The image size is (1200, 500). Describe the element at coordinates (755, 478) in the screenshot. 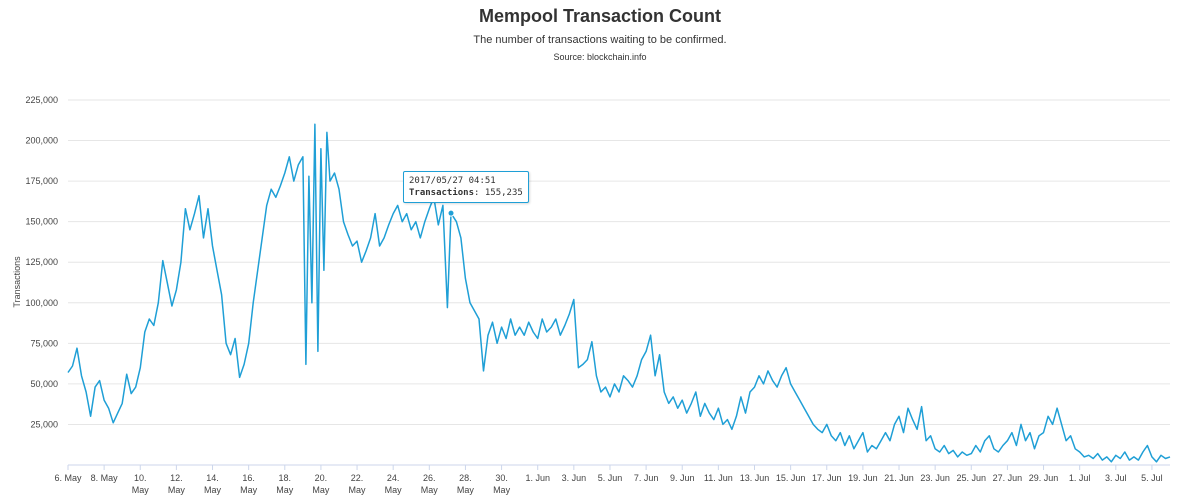

I see `x-tick-label: 13. Jun` at that location.